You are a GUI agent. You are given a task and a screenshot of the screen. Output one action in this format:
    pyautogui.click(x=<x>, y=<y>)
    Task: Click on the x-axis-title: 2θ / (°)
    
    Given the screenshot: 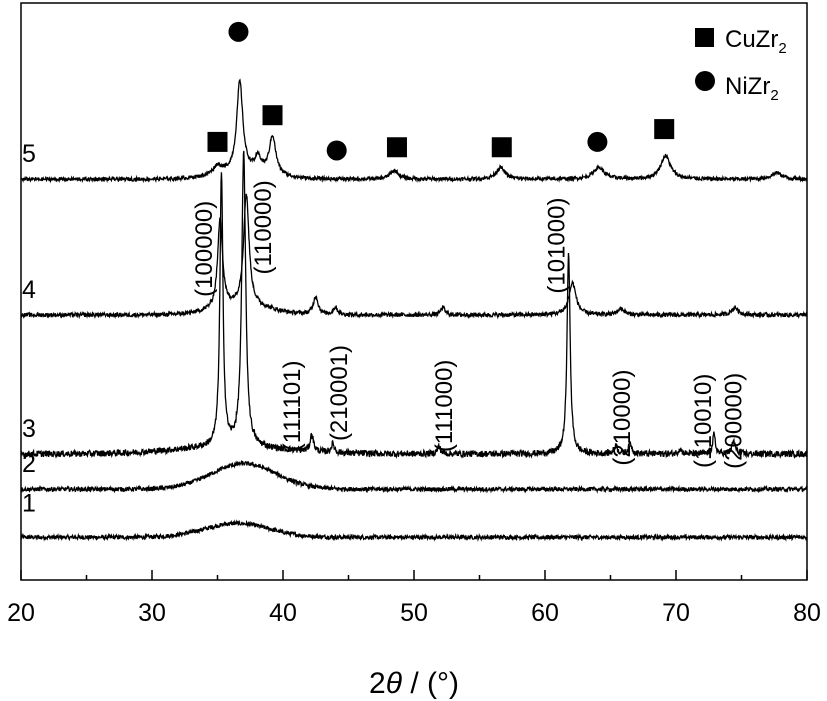 What is the action you would take?
    pyautogui.click(x=414, y=683)
    